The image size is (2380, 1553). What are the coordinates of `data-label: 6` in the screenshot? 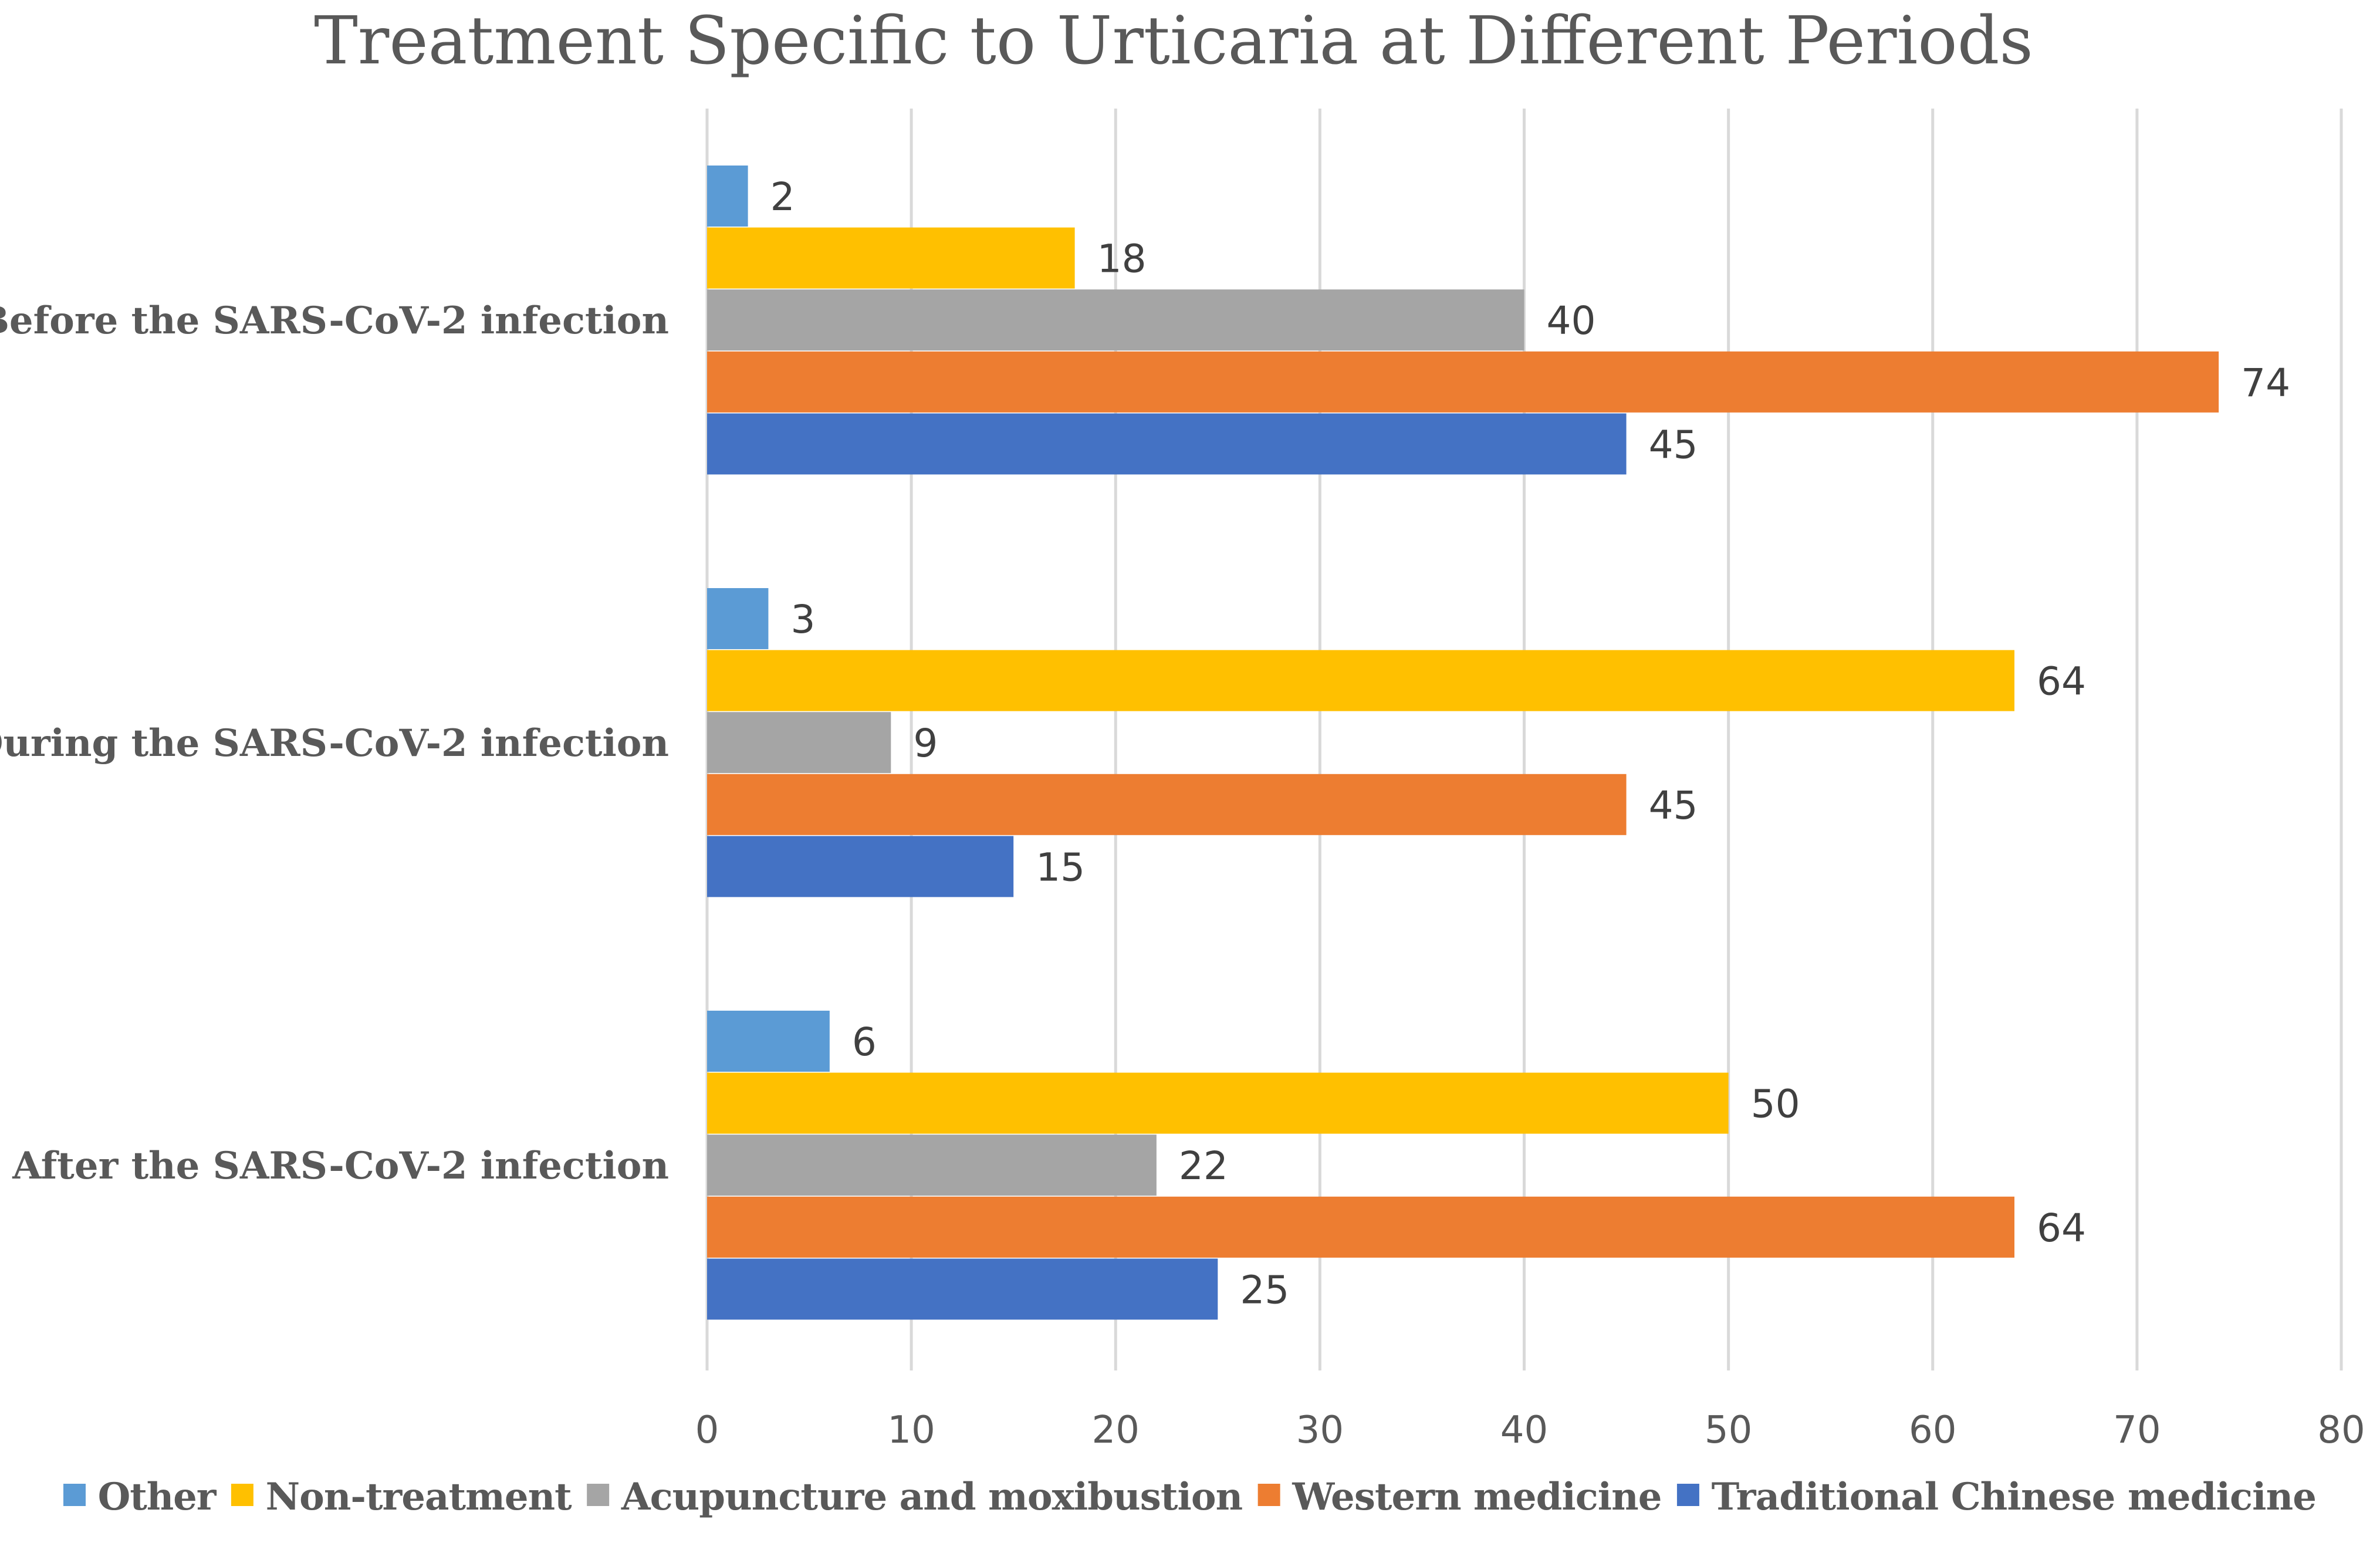 It's located at (864, 1042).